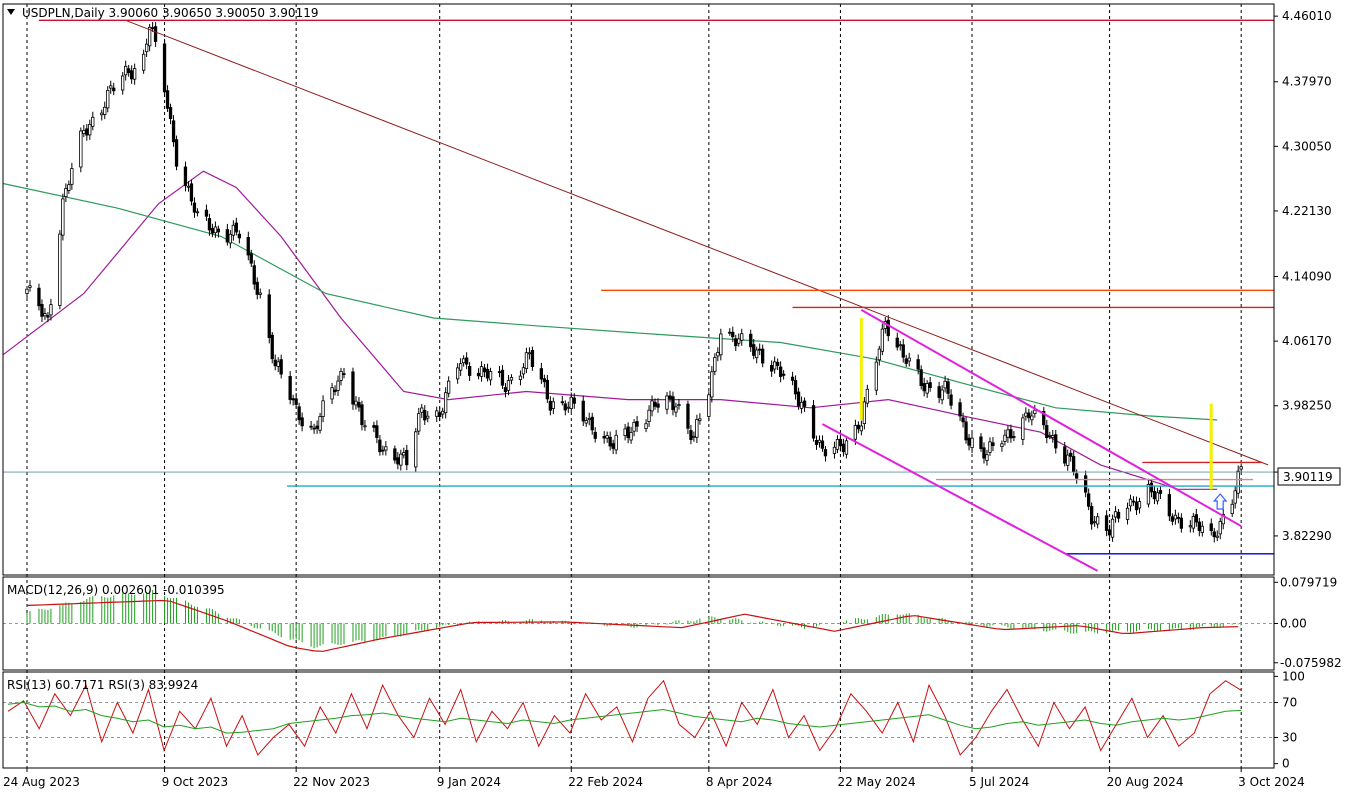 This screenshot has width=1347, height=799. Describe the element at coordinates (638, 620) in the screenshot. I see `macd-panel` at that location.